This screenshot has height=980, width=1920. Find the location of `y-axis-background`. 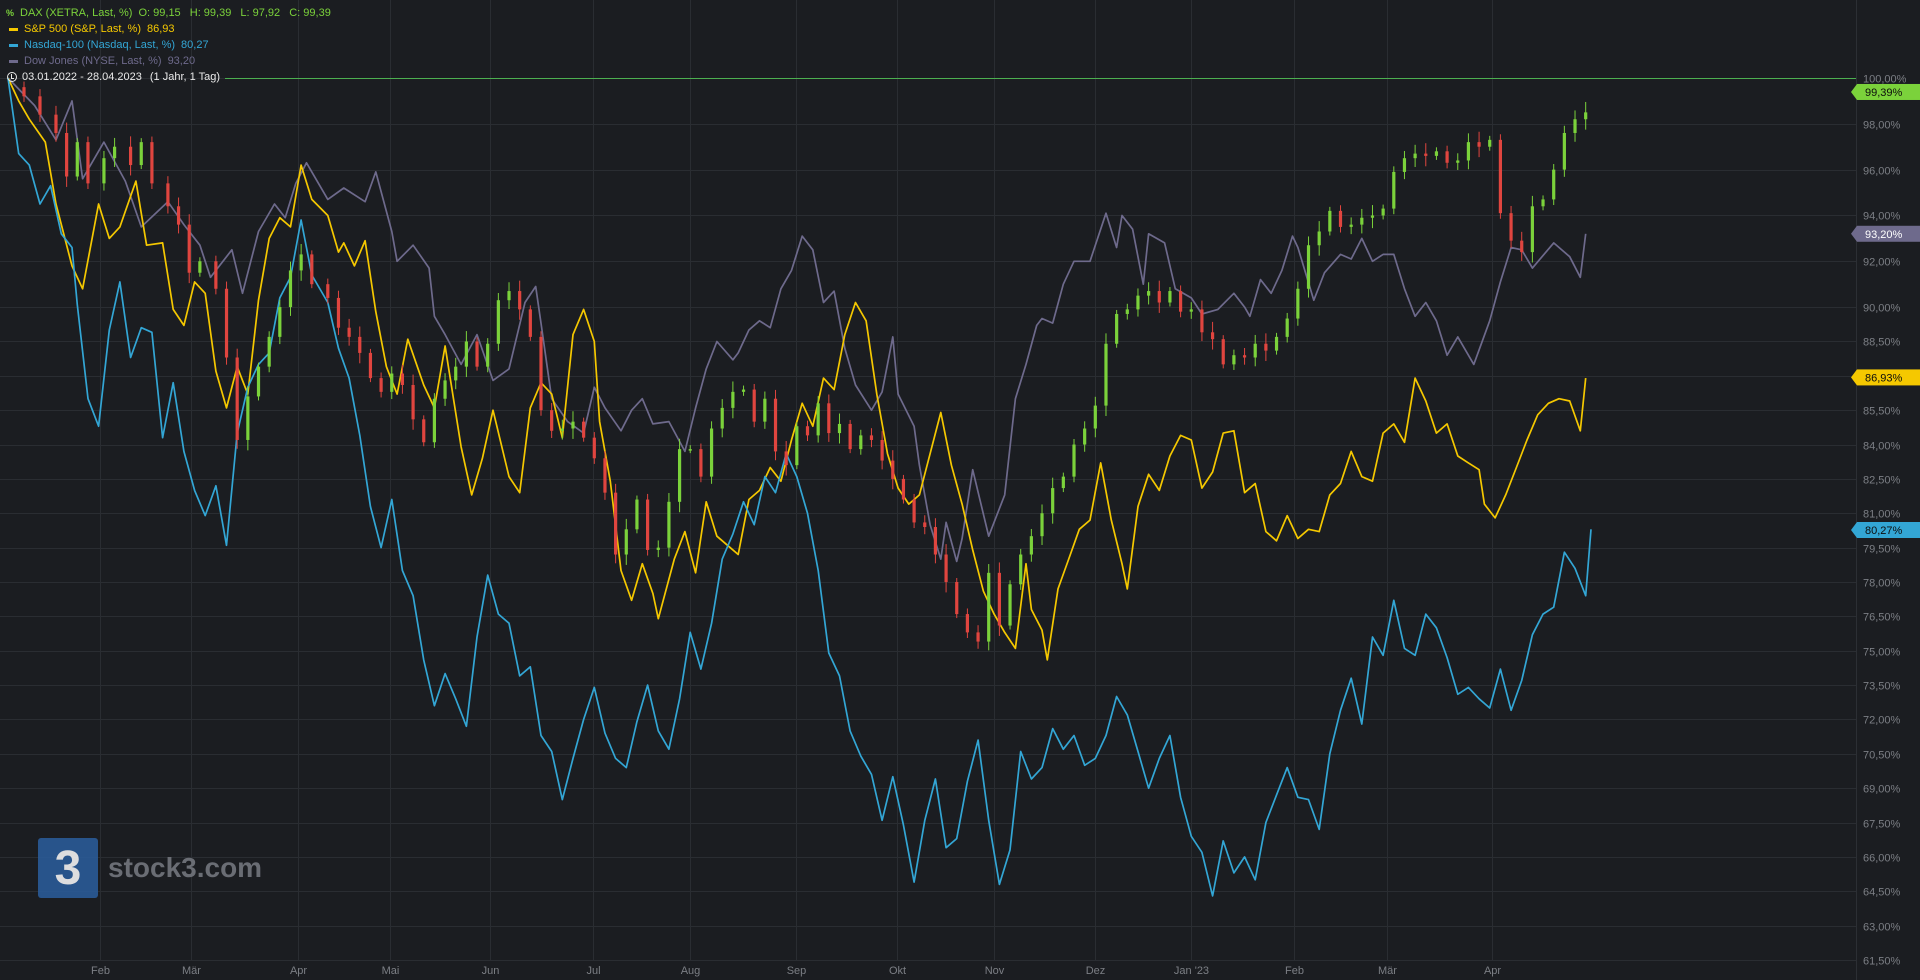

y-axis-background is located at coordinates (1888, 490).